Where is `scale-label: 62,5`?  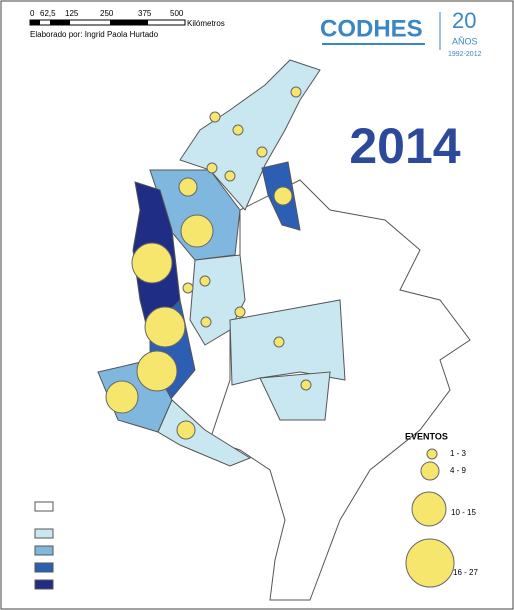
scale-label: 62,5 is located at coordinates (48, 13).